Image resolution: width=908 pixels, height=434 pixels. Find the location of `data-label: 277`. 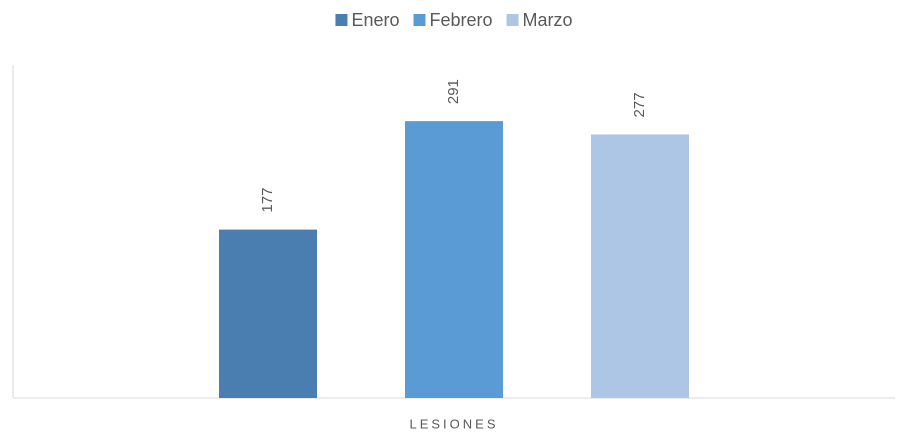

data-label: 277 is located at coordinates (639, 104).